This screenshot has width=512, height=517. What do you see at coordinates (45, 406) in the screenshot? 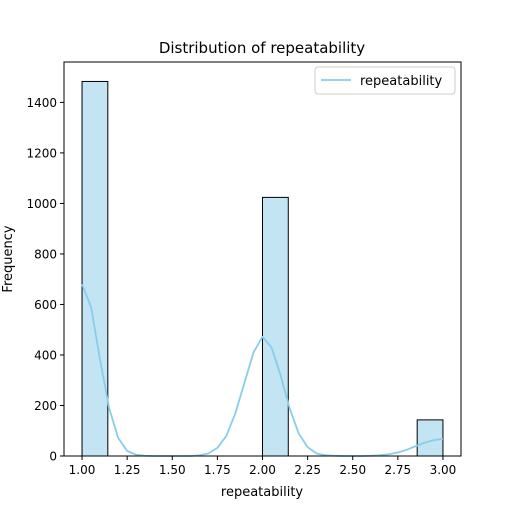
I see `y-tick-label: 200` at bounding box center [45, 406].